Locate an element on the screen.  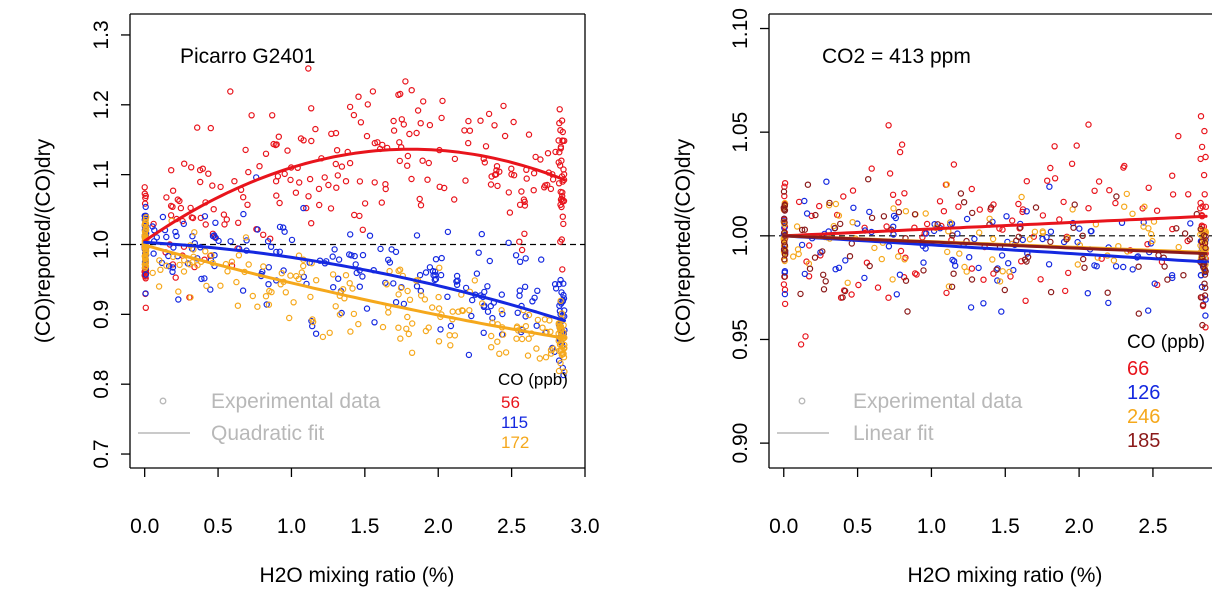
series-66-points is located at coordinates (995, 230).